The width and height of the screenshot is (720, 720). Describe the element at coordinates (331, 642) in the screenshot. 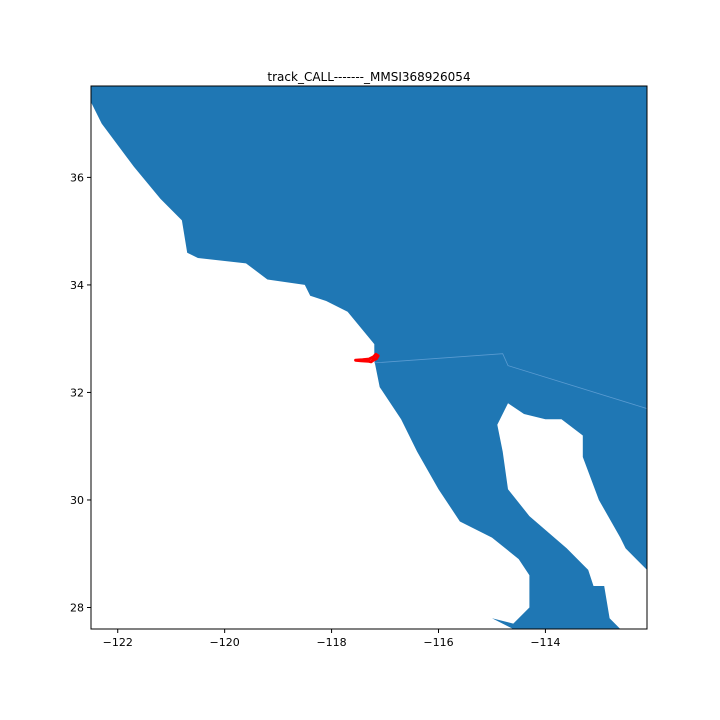

I see `x-tick-label: −118` at that location.